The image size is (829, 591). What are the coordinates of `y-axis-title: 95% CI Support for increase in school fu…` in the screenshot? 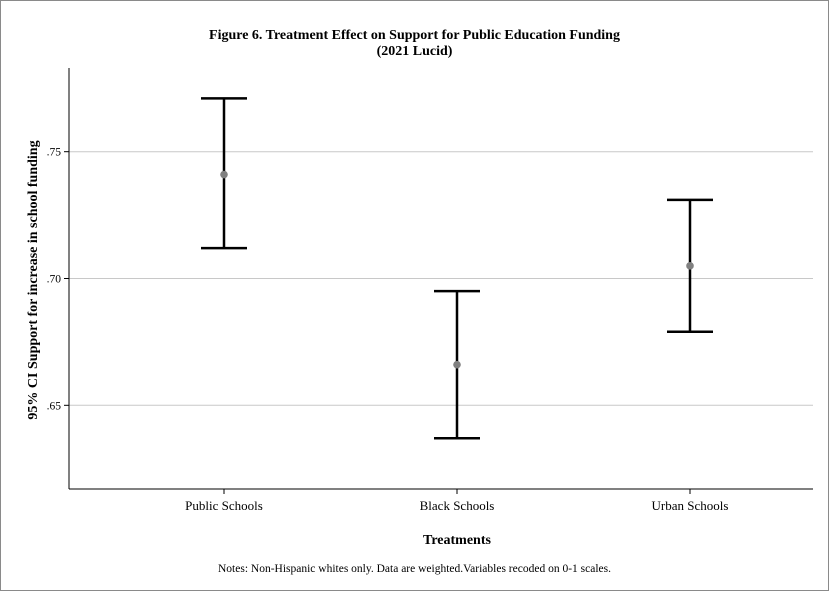 It's located at (33, 279).